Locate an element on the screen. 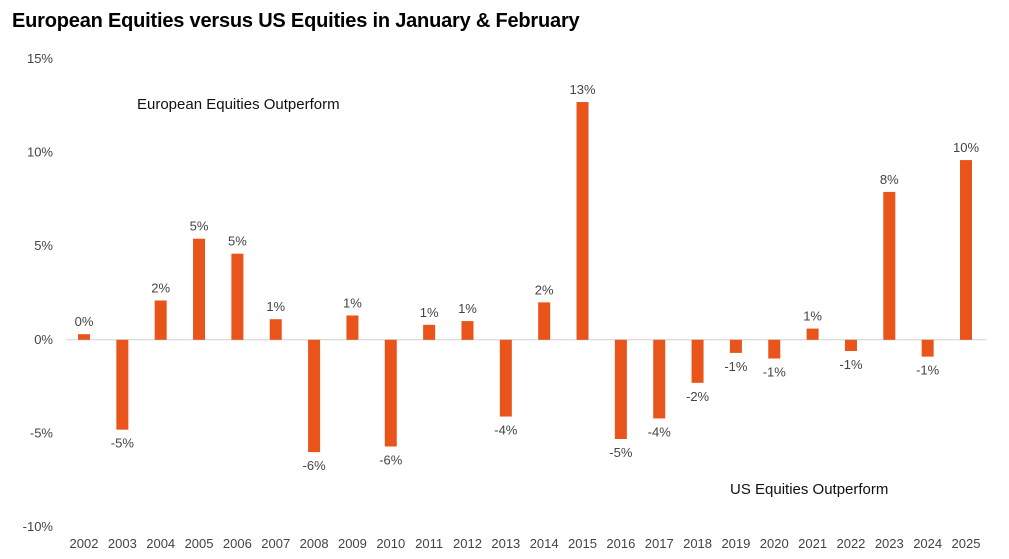 The image size is (1009, 559). bar-2010 is located at coordinates (390, 393).